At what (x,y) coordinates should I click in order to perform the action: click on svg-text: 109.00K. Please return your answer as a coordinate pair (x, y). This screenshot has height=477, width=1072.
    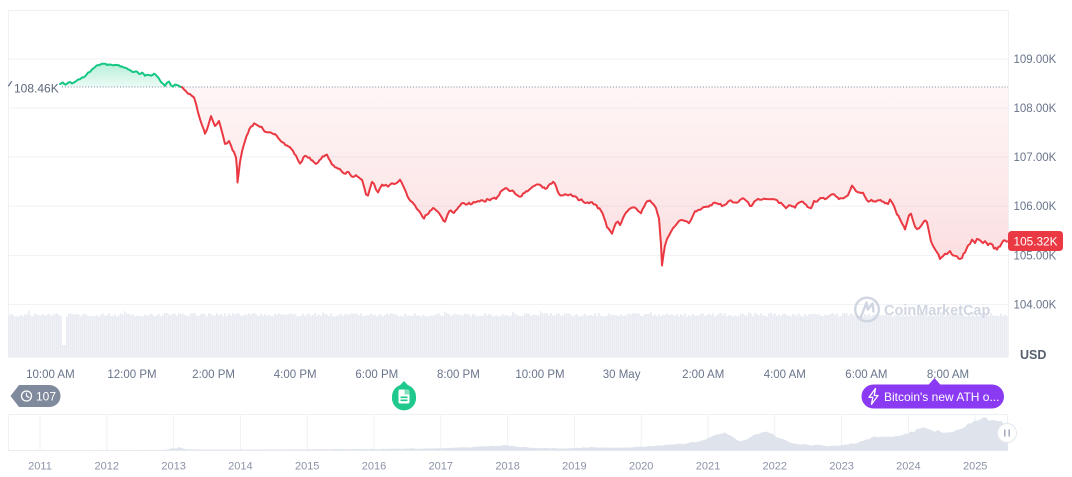
    Looking at the image, I should click on (1035, 60).